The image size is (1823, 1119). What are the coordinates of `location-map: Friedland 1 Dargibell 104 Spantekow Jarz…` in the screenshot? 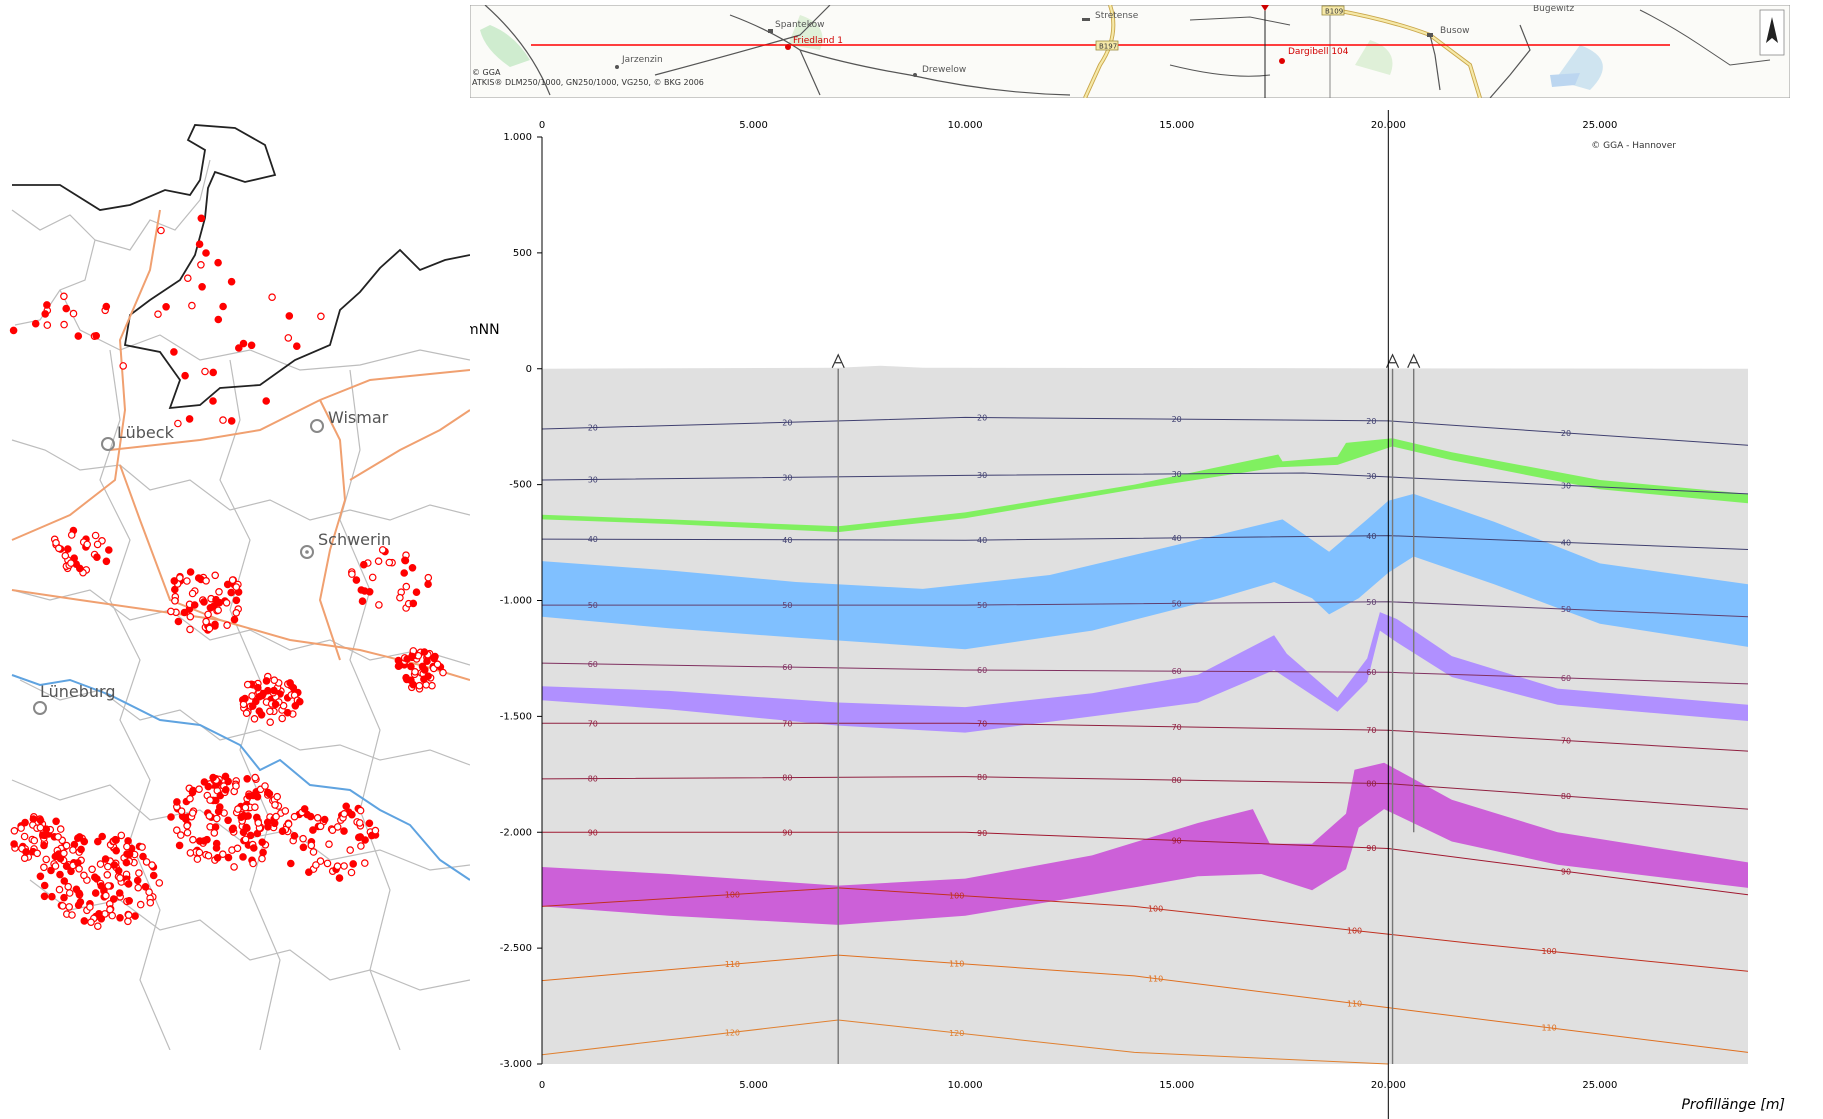 It's located at (1130, 51).